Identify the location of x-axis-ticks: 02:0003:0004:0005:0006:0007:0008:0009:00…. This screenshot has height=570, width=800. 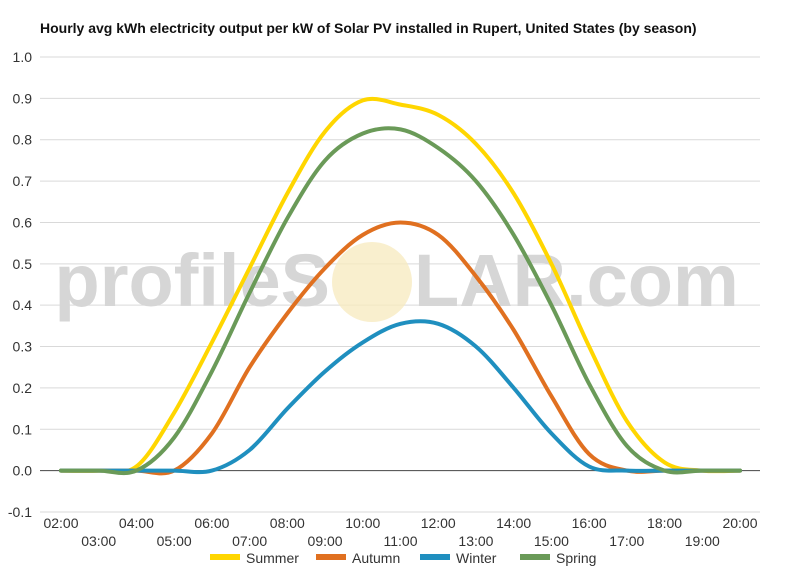
(400, 532).